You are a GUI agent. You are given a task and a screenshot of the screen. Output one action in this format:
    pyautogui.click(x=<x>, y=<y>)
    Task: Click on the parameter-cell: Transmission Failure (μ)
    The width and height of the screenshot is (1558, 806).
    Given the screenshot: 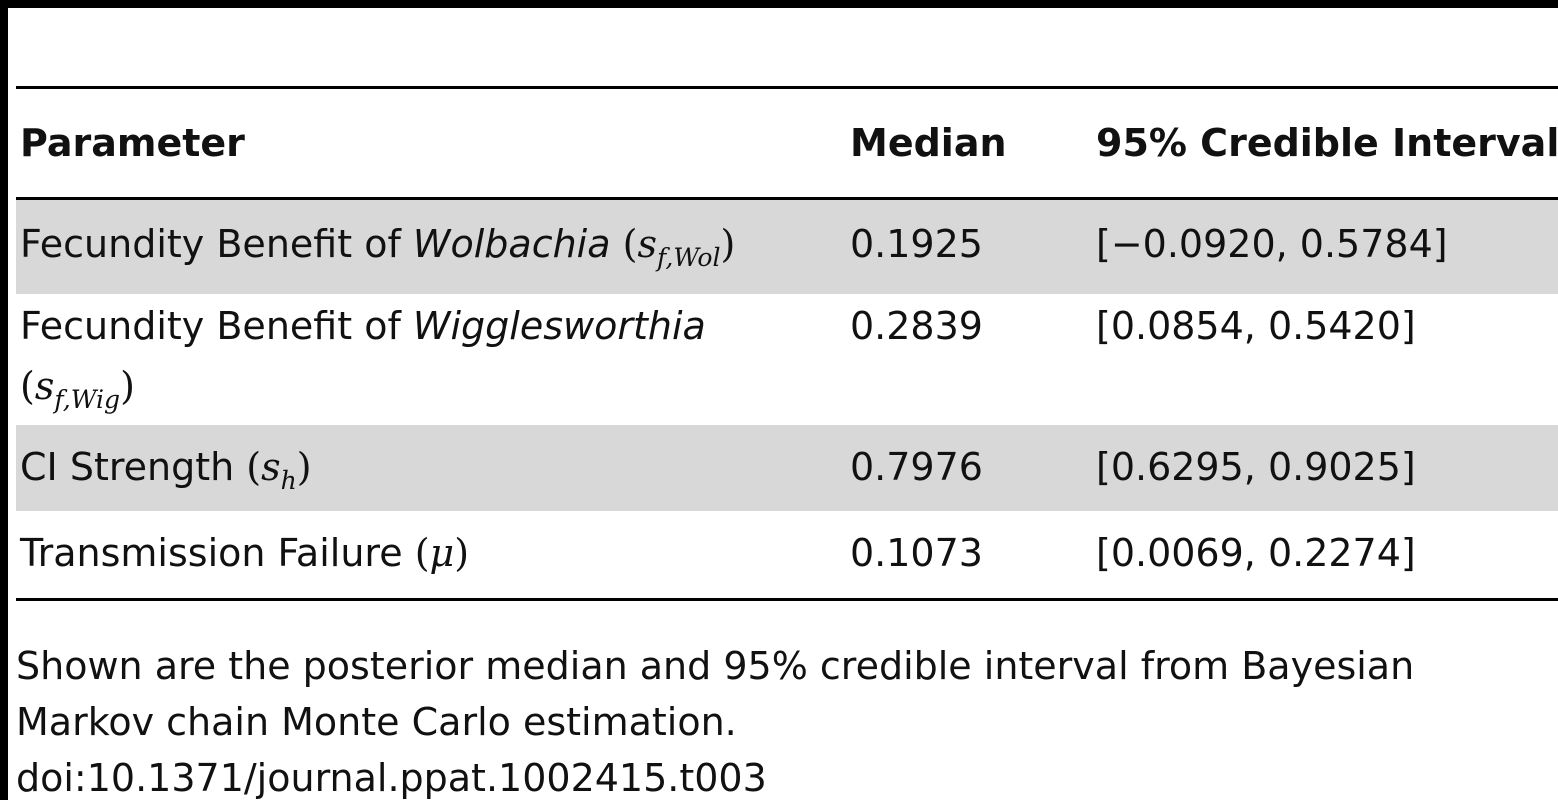 What is the action you would take?
    pyautogui.click(x=244, y=553)
    